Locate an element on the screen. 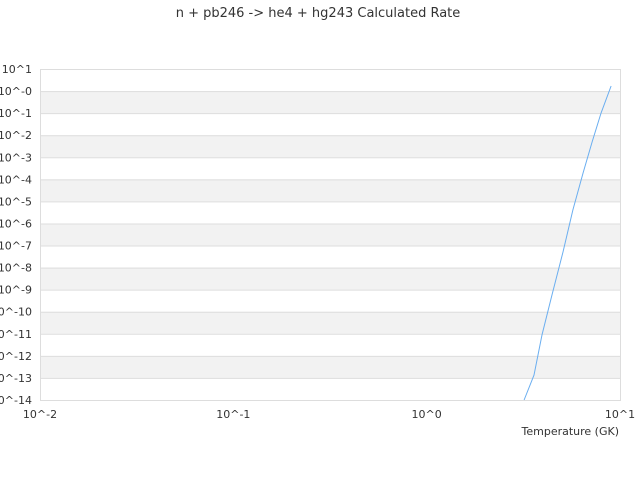 Image resolution: width=640 pixels, height=484 pixels. x-tick-label: 10^-2 is located at coordinates (40, 414).